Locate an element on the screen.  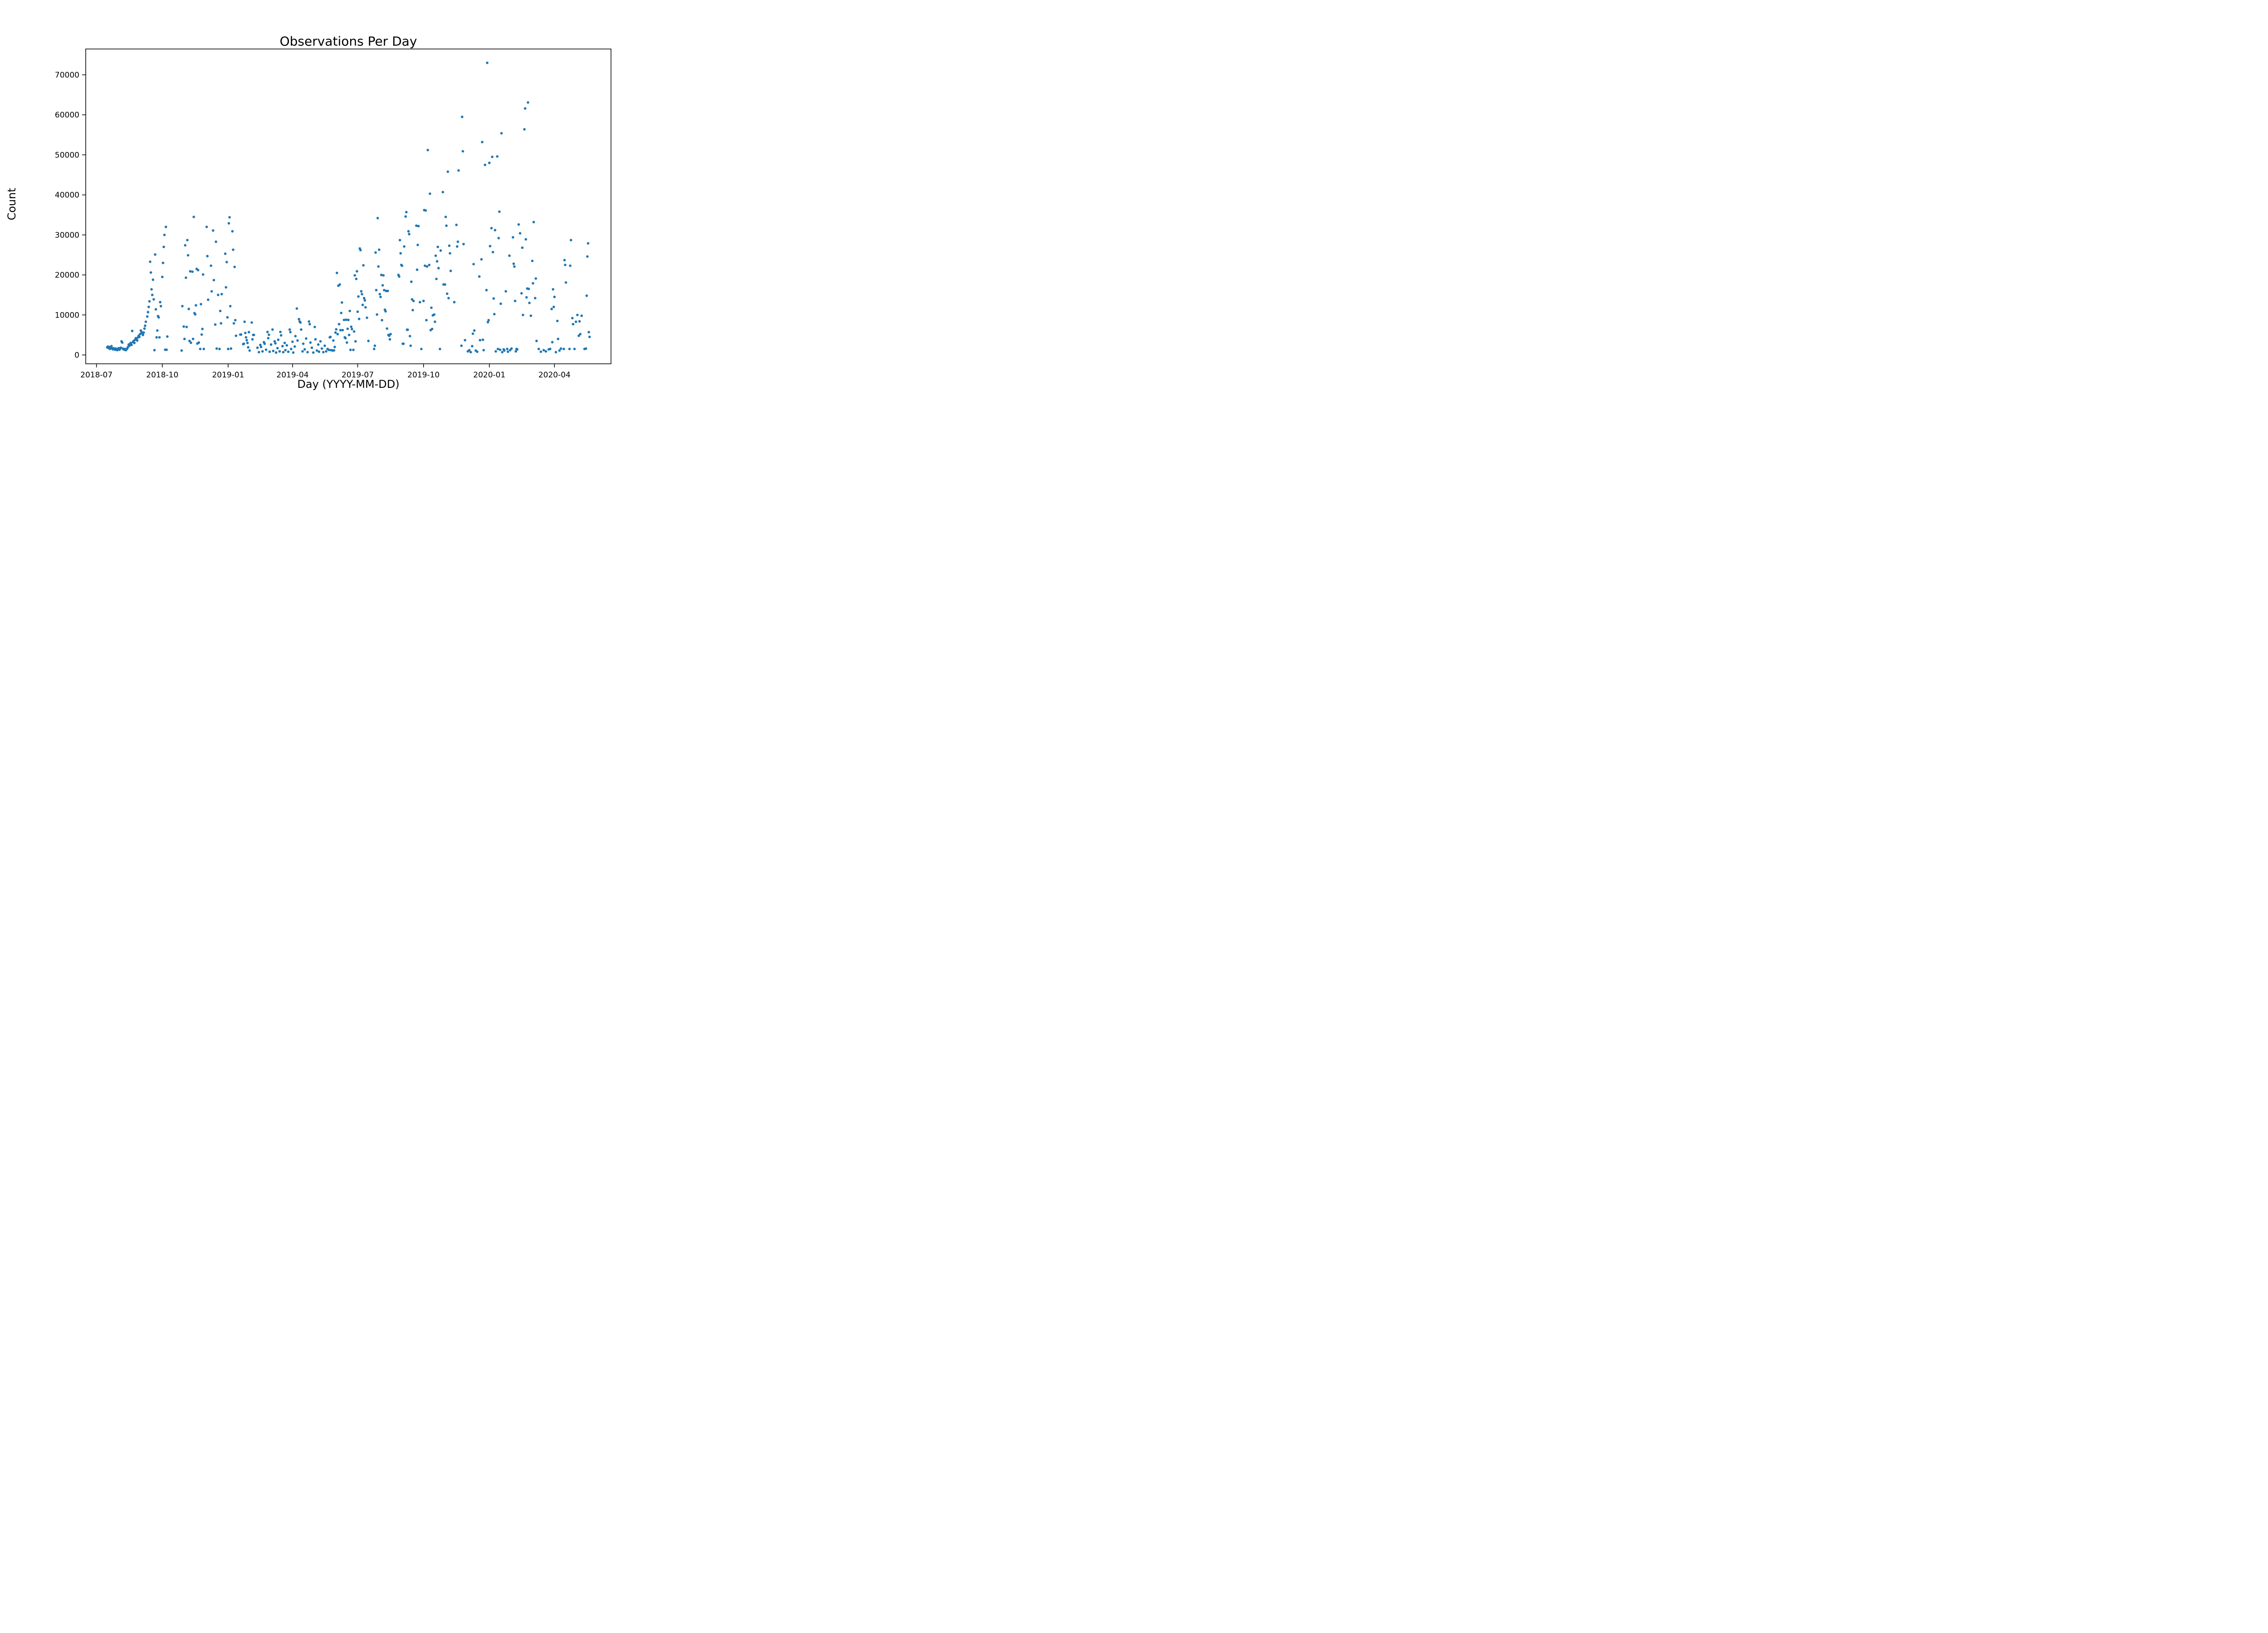
x-tick-label: 2020-01 is located at coordinates (489, 375).